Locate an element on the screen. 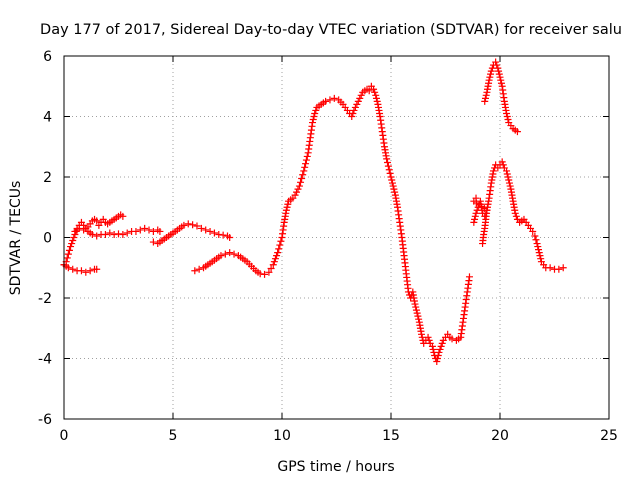 The height and width of the screenshot is (480, 640). x-tick-label: 25 is located at coordinates (609, 436).